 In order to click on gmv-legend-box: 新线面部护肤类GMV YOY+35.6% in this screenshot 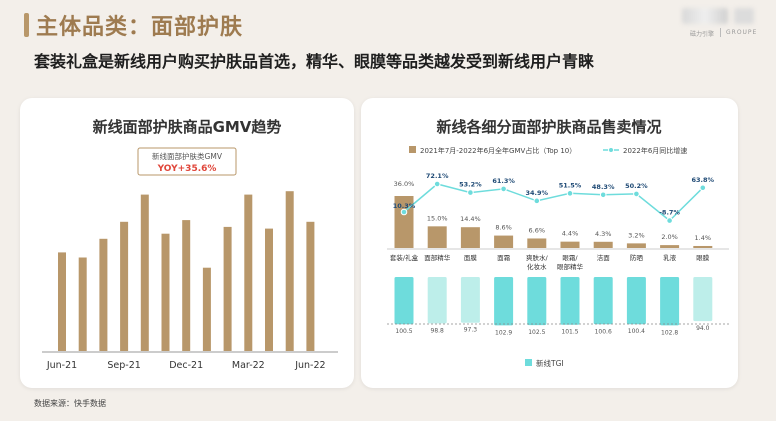, I will do `click(187, 161)`.